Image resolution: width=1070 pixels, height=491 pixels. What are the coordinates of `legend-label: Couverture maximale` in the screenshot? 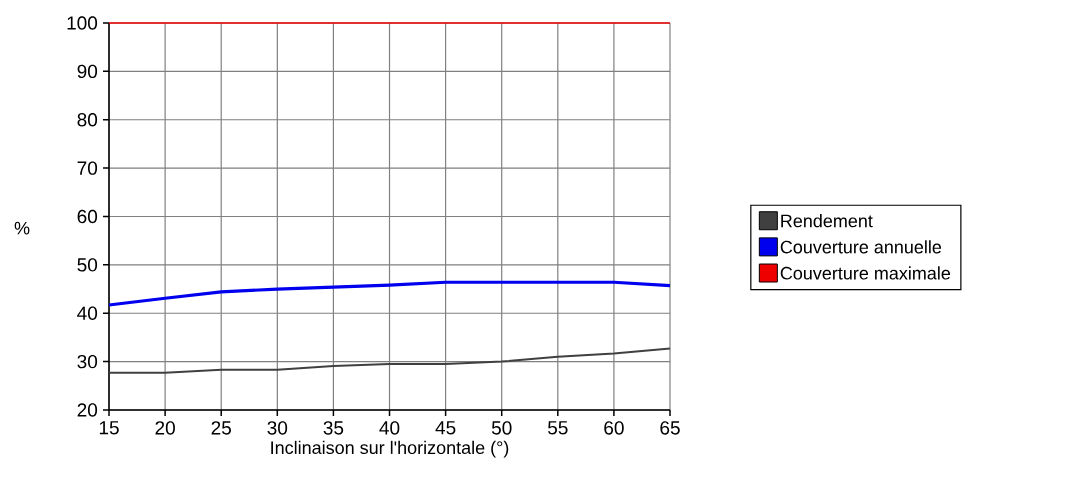 It's located at (865, 273).